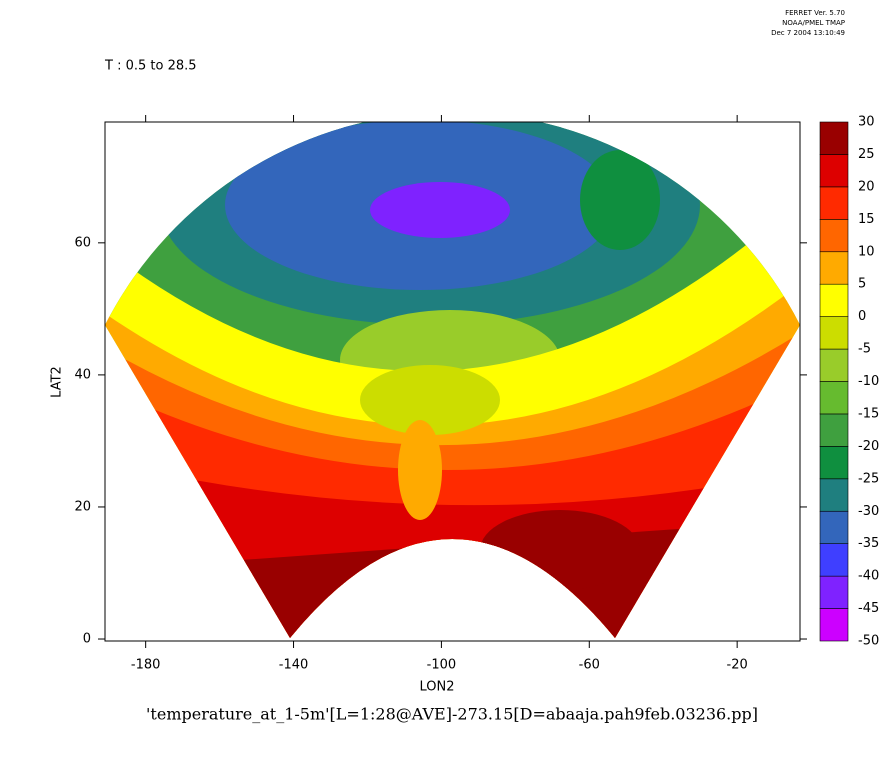 The width and height of the screenshot is (887, 769). I want to click on colorbar-label: -10, so click(868, 381).